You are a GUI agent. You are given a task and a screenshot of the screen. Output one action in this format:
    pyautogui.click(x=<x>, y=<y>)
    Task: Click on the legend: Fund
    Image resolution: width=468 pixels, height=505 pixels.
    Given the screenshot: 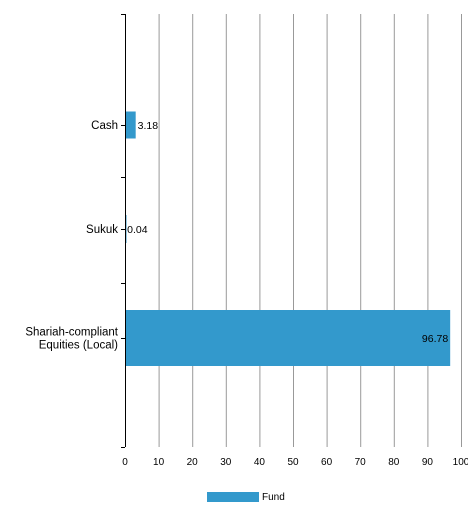 What is the action you would take?
    pyautogui.click(x=246, y=497)
    